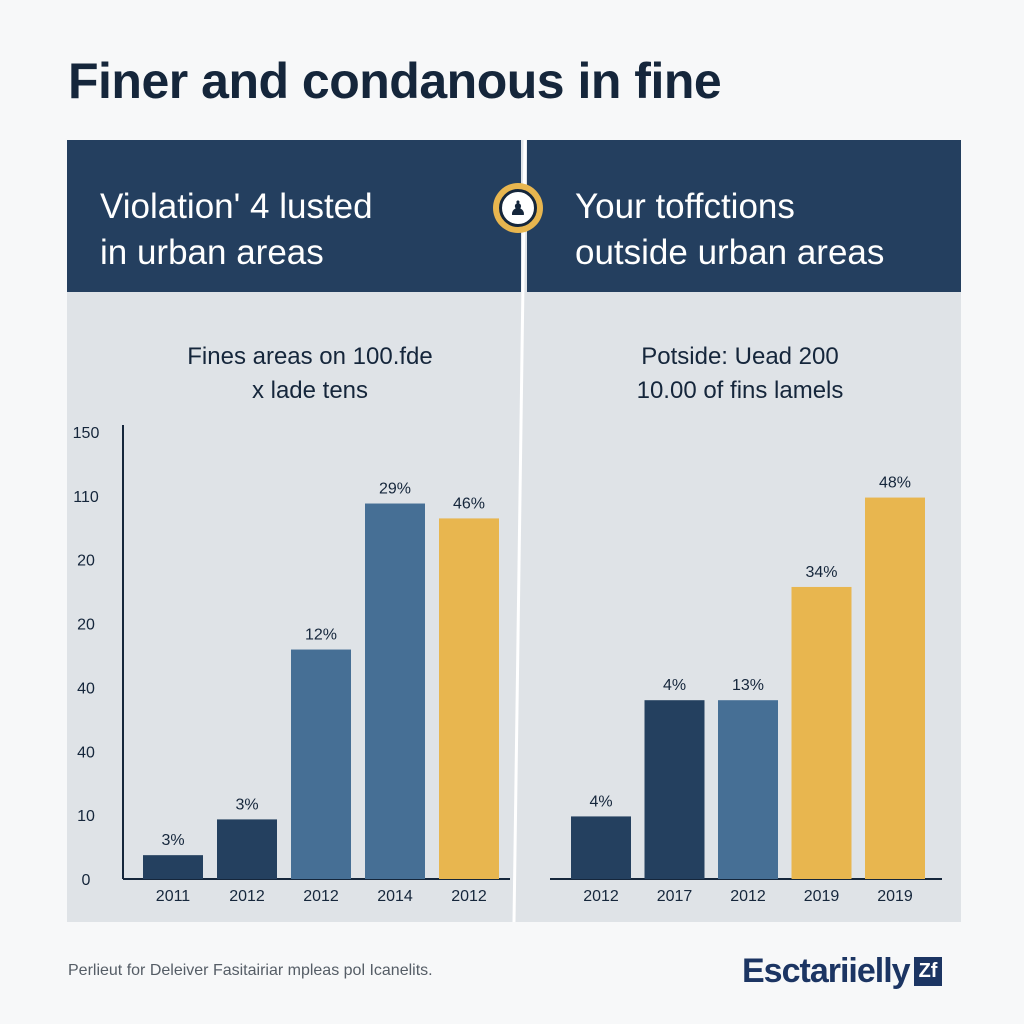  What do you see at coordinates (685, 206) in the screenshot?
I see `right-heading-line1: Your toffctions` at bounding box center [685, 206].